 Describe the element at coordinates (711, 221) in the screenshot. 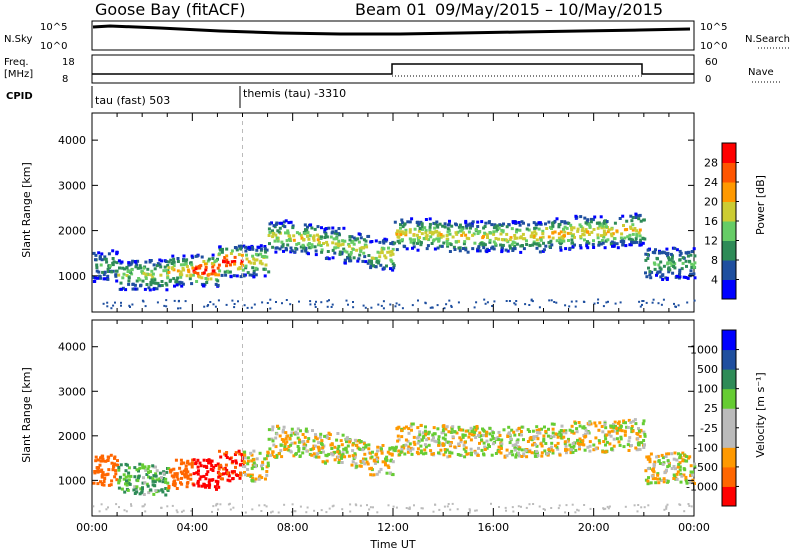

I see `colorbar-tick-label: 16` at that location.